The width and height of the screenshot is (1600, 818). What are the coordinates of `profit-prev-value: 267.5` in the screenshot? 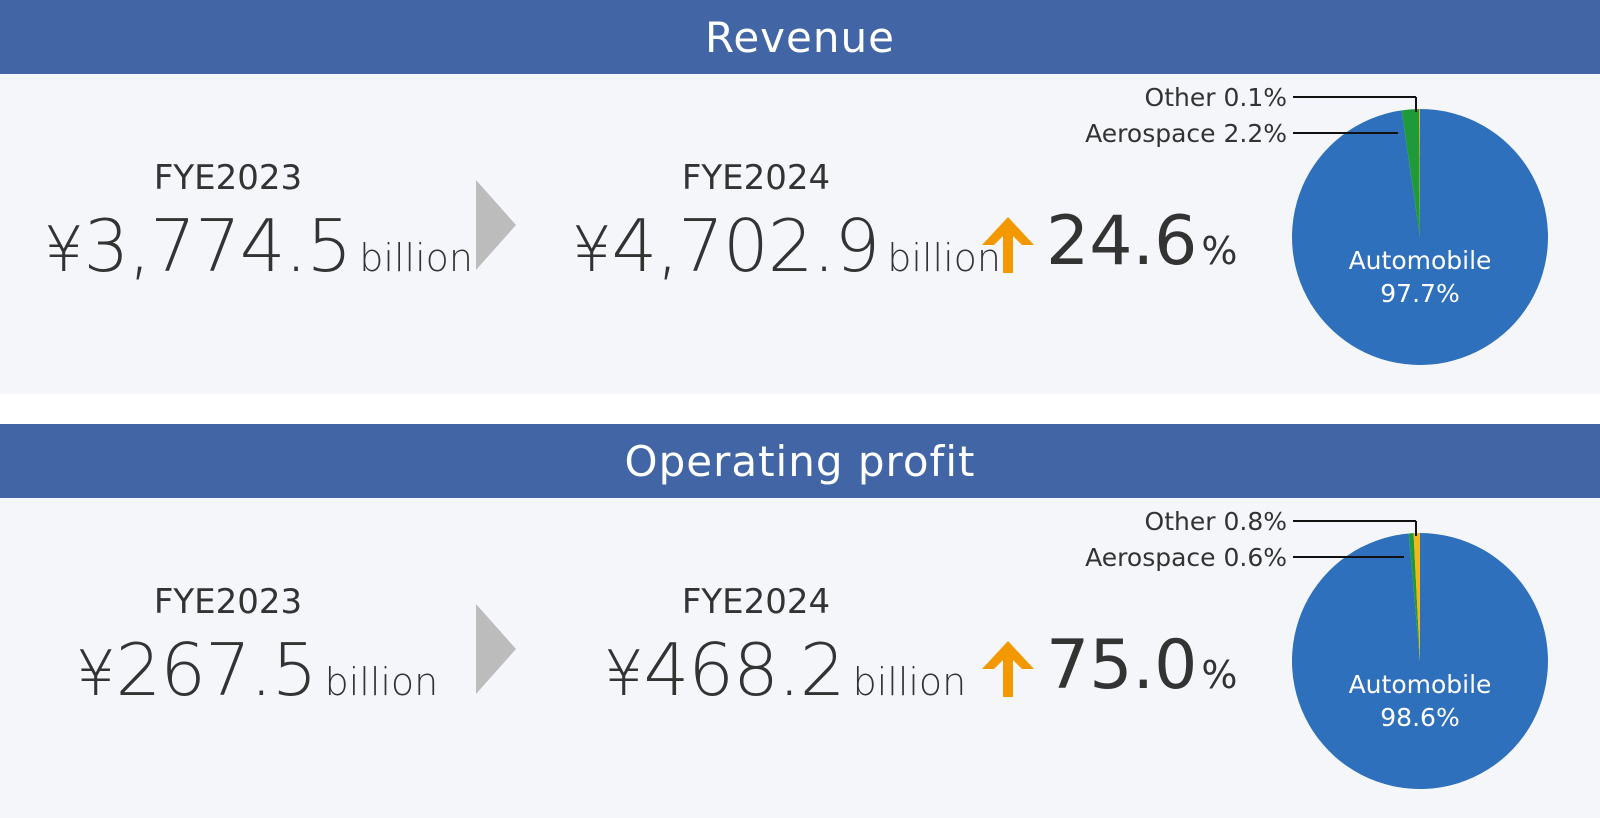 It's located at (216, 670).